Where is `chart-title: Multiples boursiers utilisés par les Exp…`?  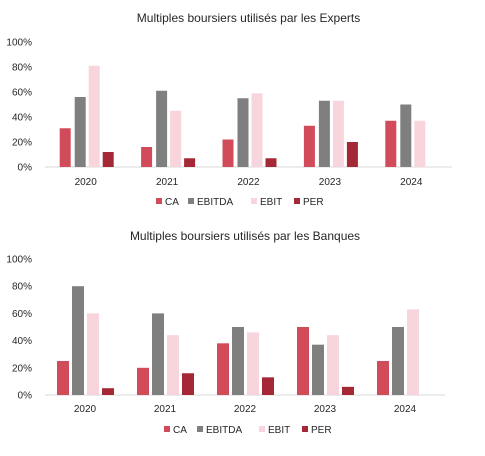 chart-title: Multiples boursiers utilisés par les Exp… is located at coordinates (248, 18).